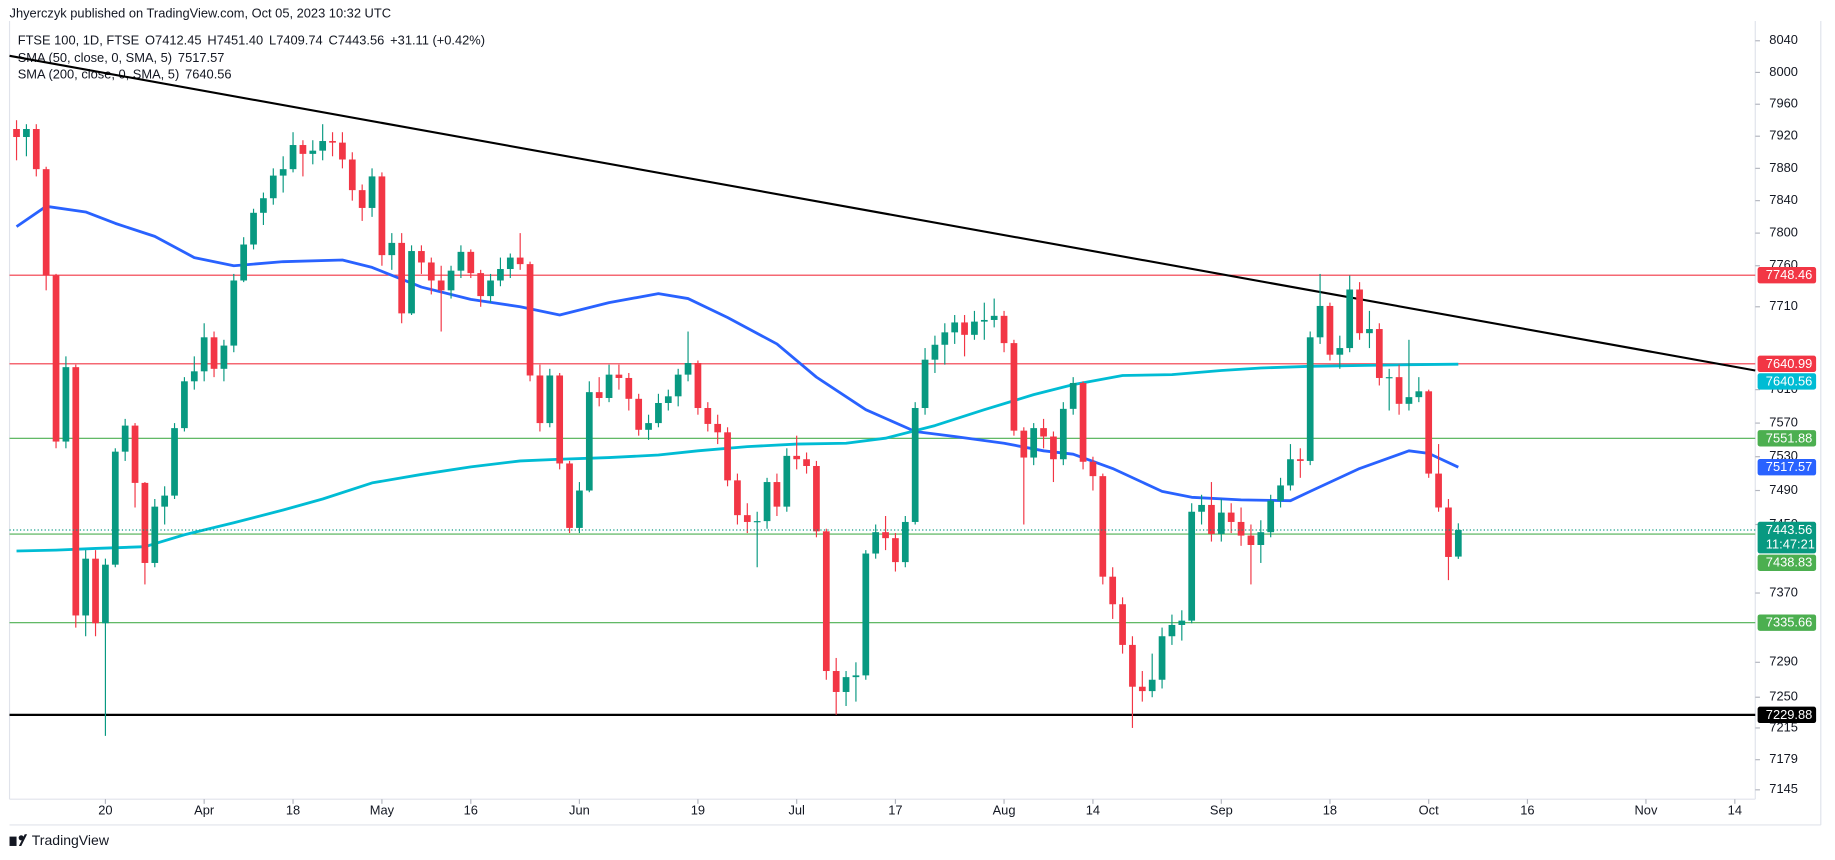 The image size is (1835, 860). Describe the element at coordinates (105, 809) in the screenshot. I see `x-tick-label: 20` at that location.